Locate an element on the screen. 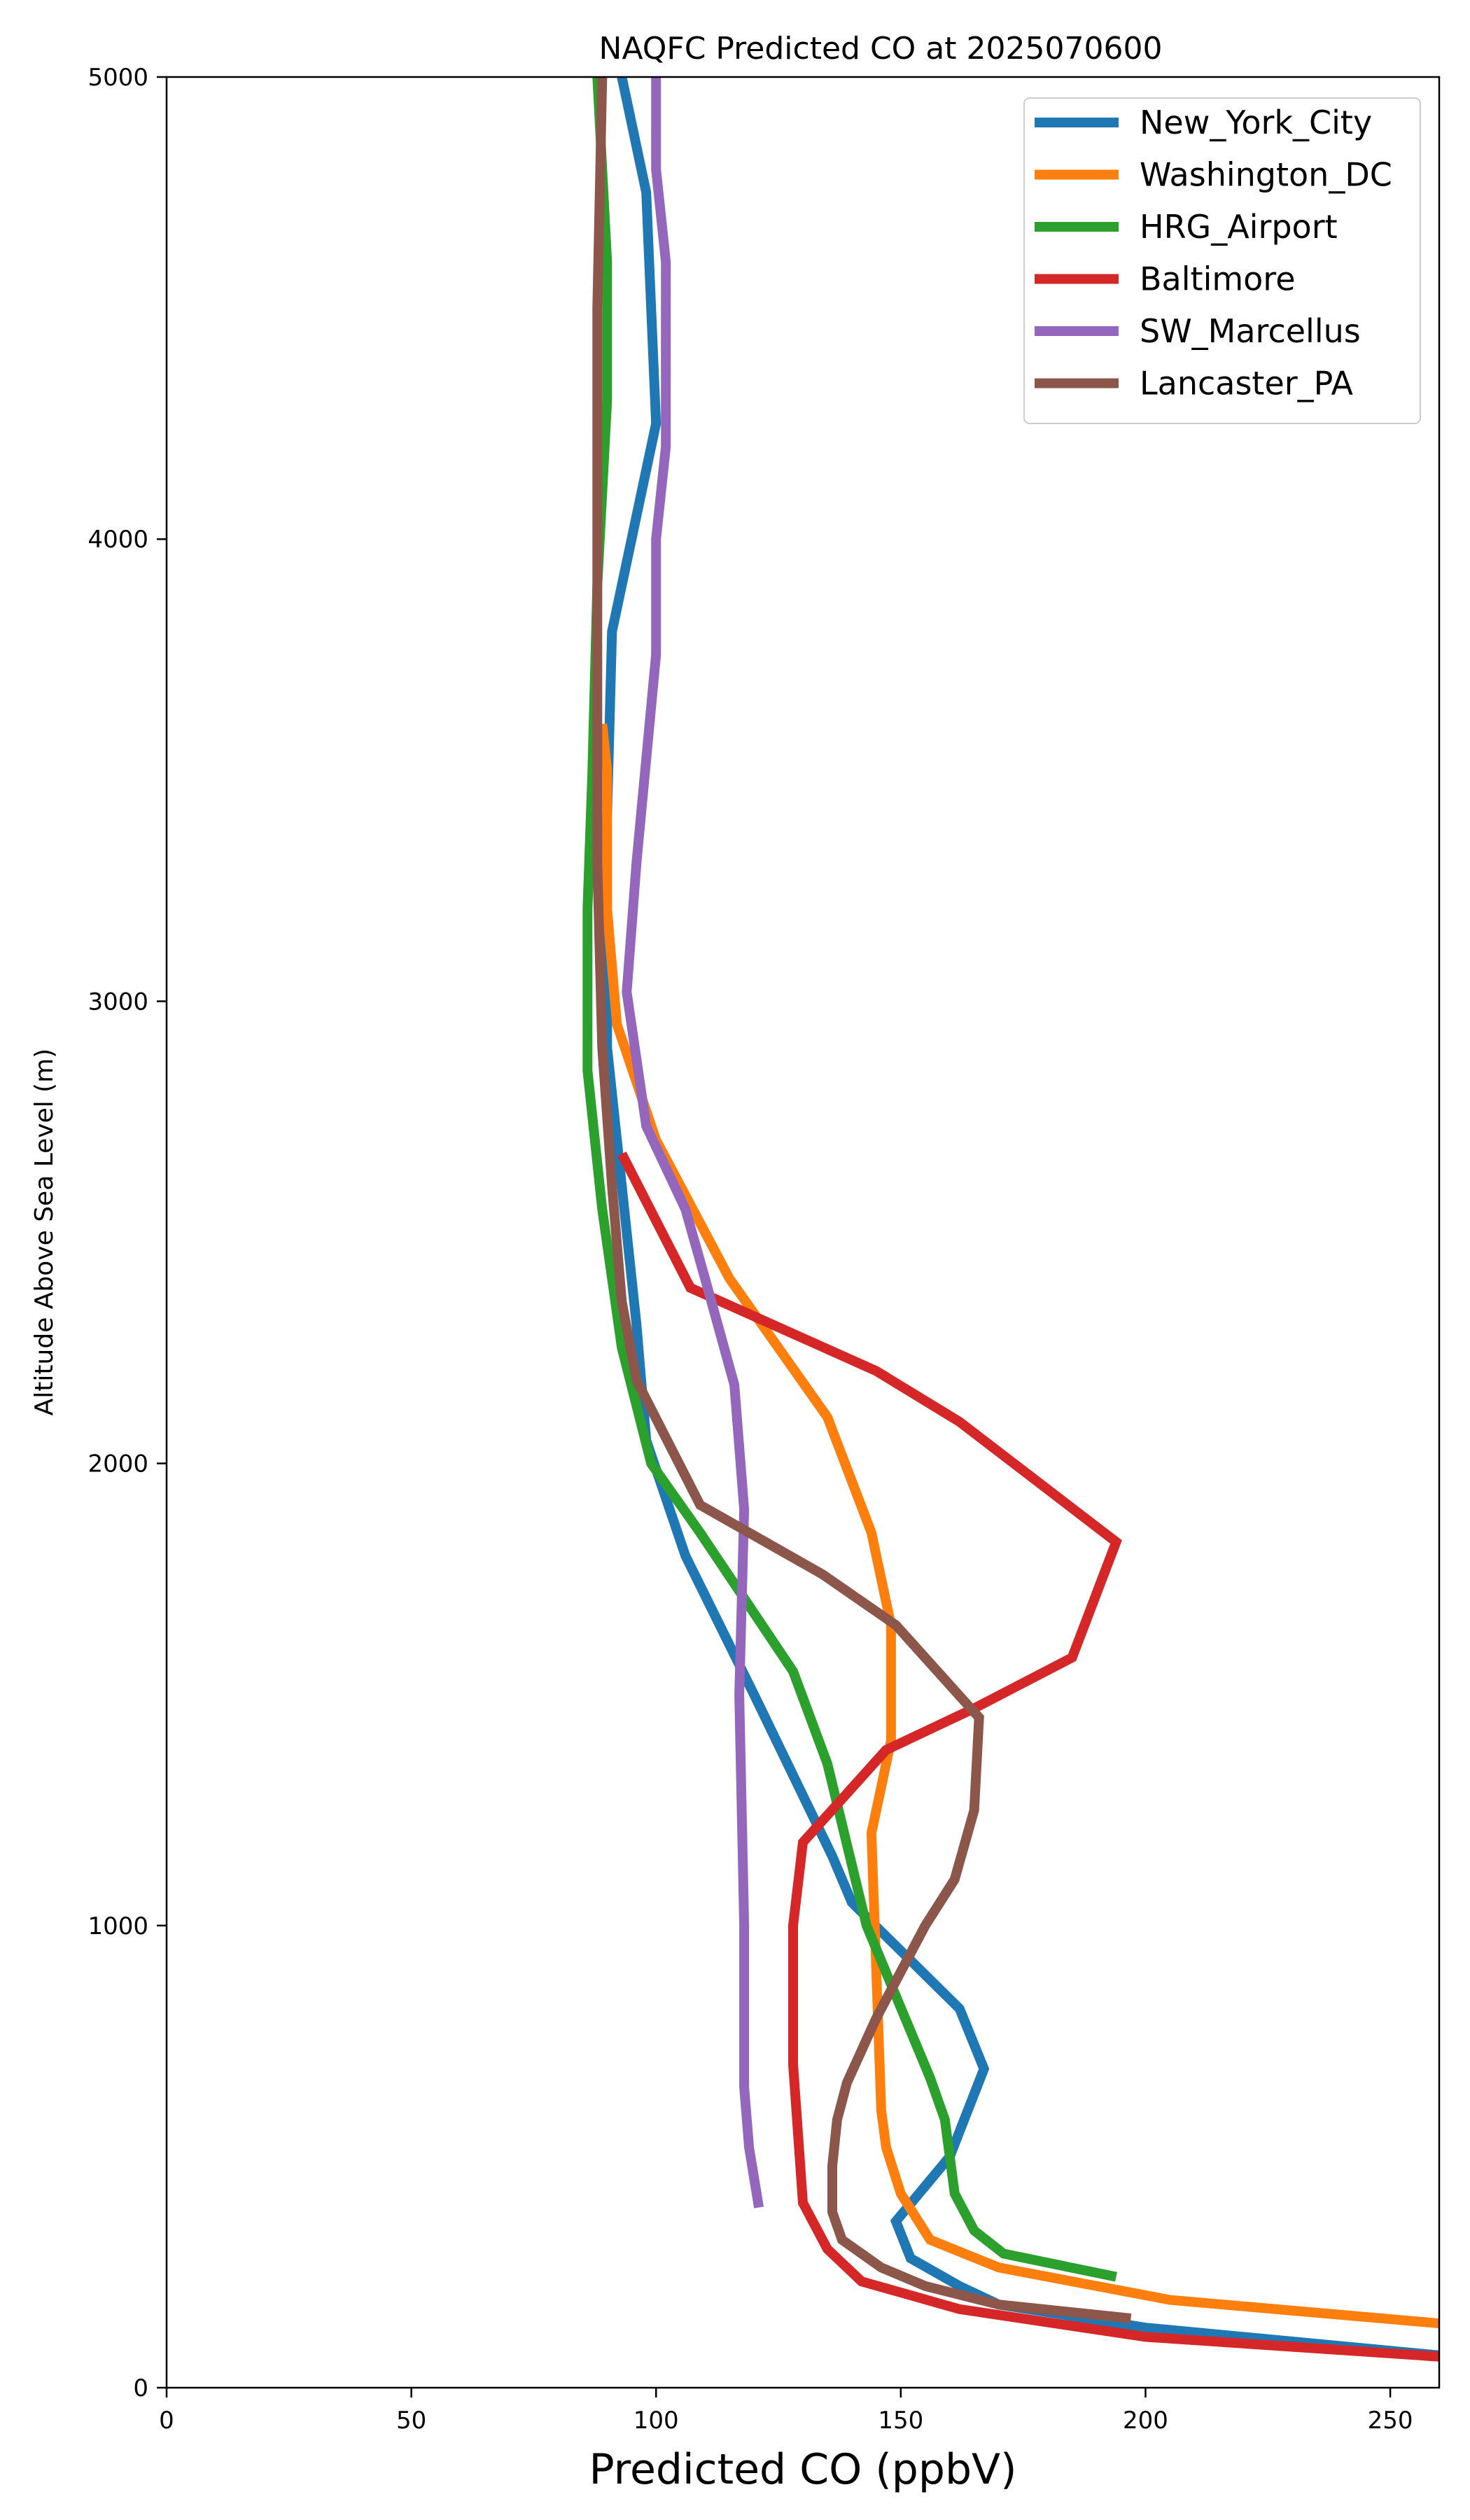 The image size is (1470, 2520). legend-label-baltimore: Baltimore is located at coordinates (1218, 279).